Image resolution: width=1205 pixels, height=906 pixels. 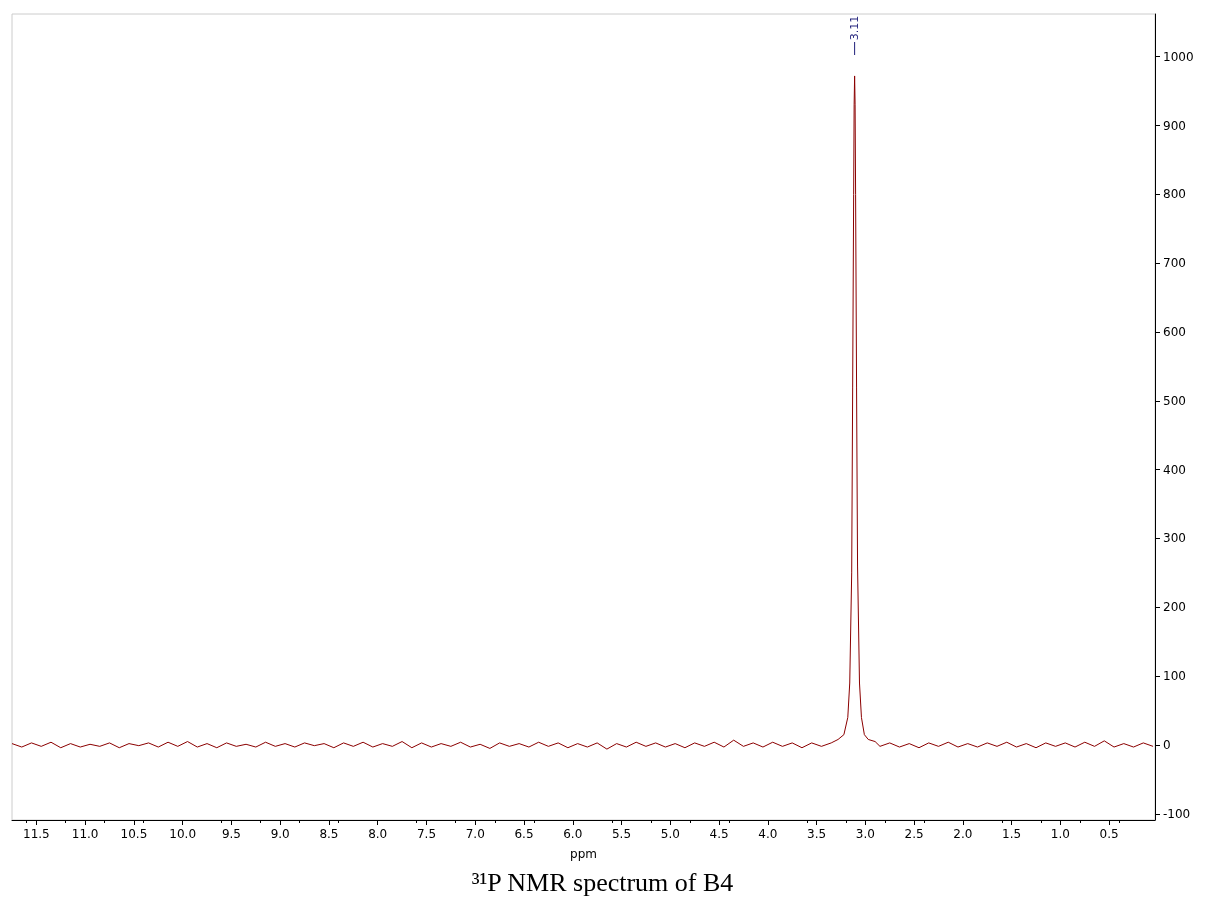 I want to click on x-tick-label: 1.5, so click(x=1012, y=834).